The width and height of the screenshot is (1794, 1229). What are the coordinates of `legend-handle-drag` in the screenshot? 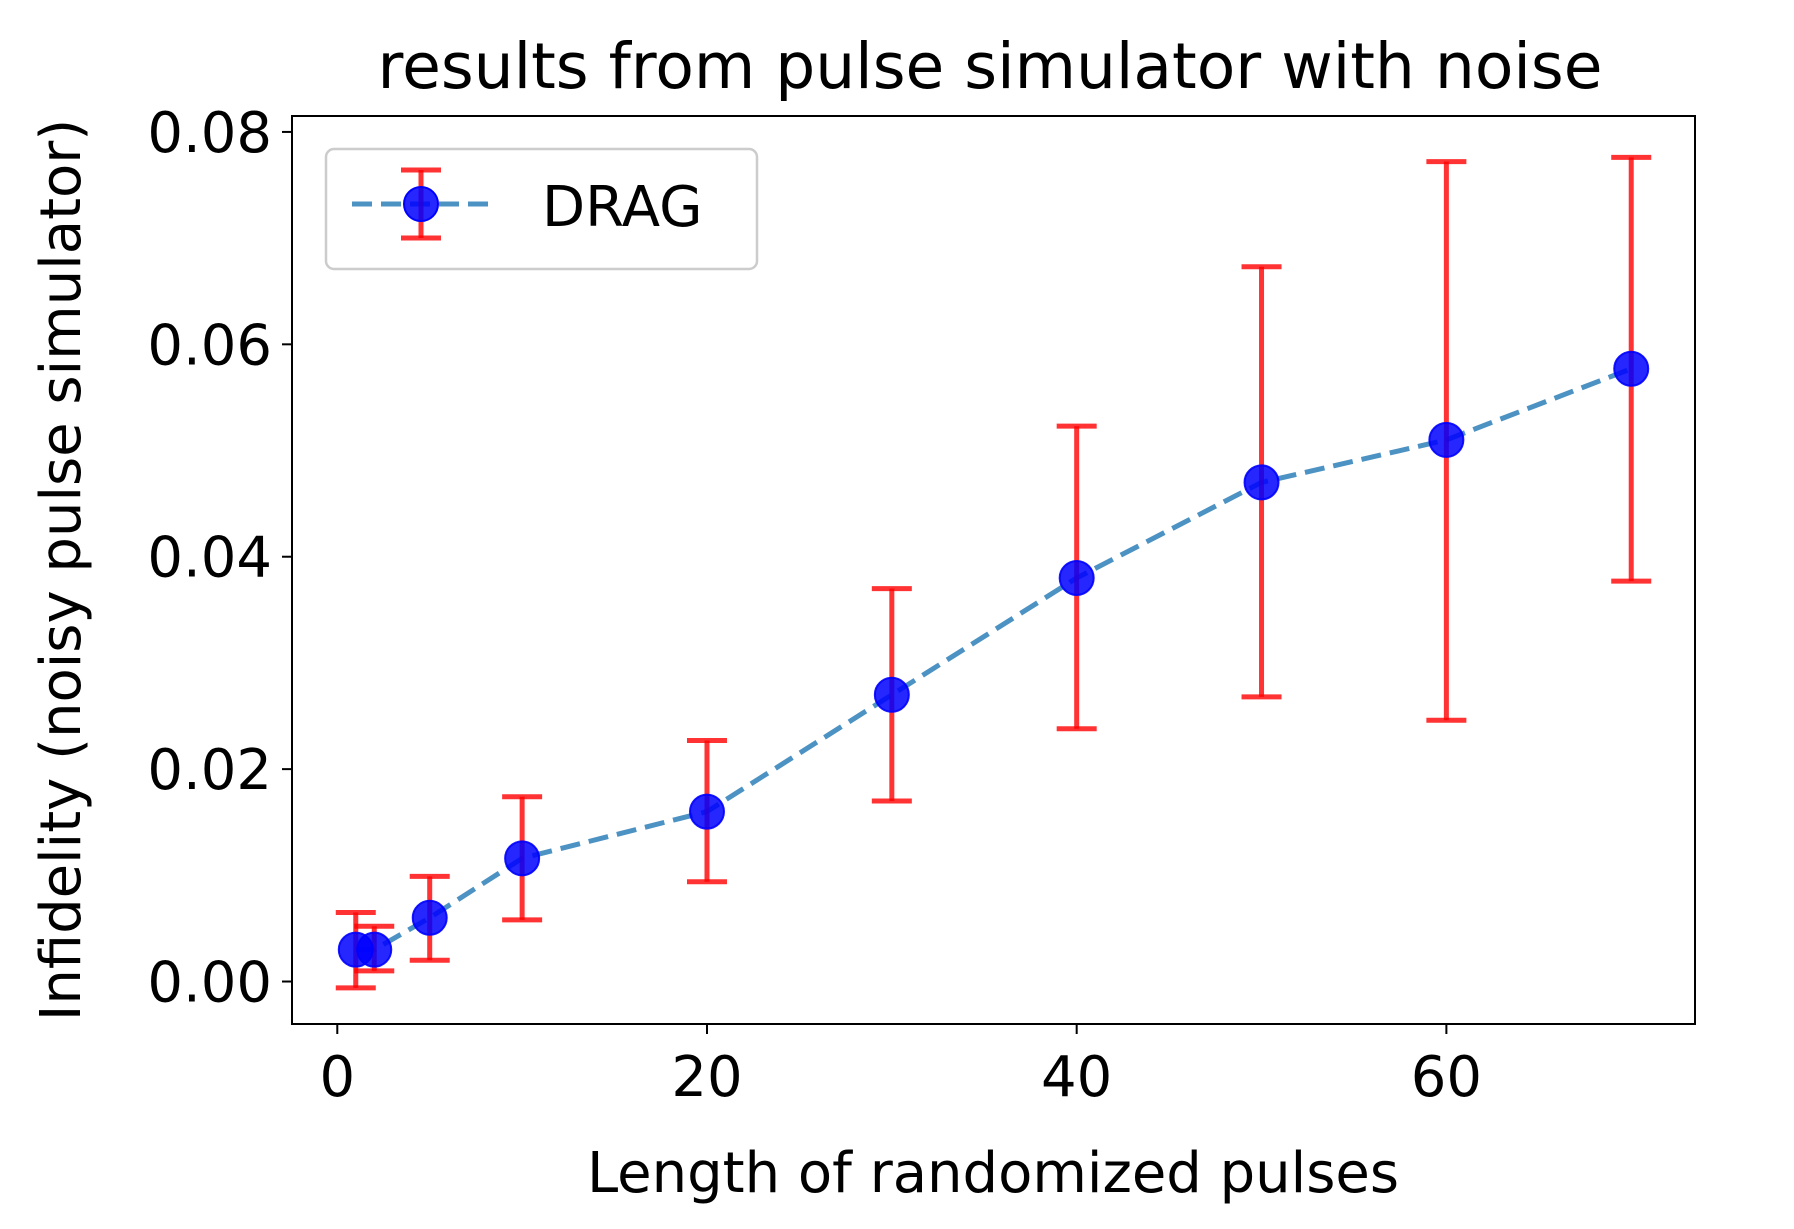 It's located at (420, 204).